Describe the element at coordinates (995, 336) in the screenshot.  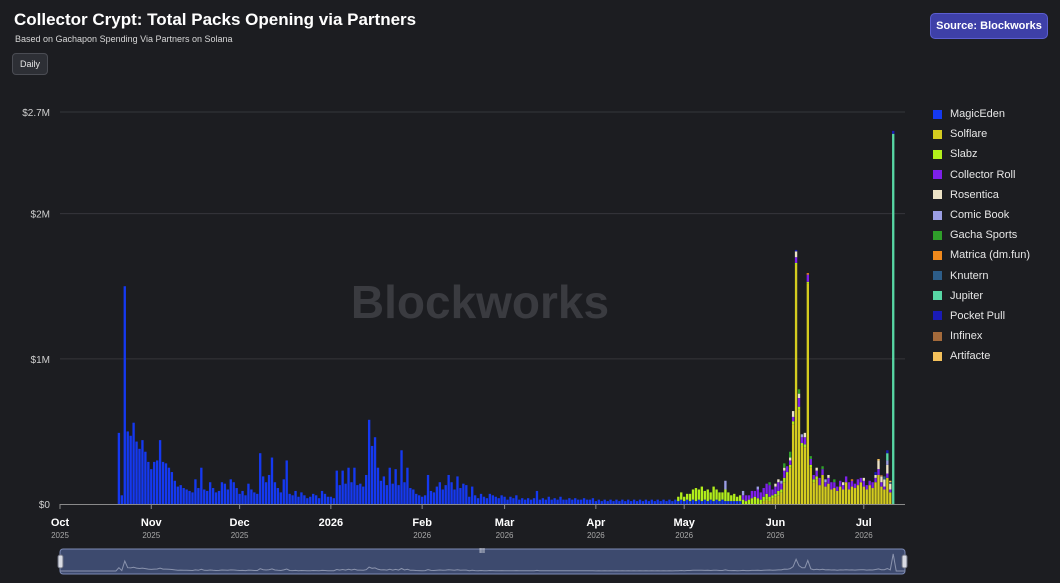
I see `legend-item: Infinex` at that location.